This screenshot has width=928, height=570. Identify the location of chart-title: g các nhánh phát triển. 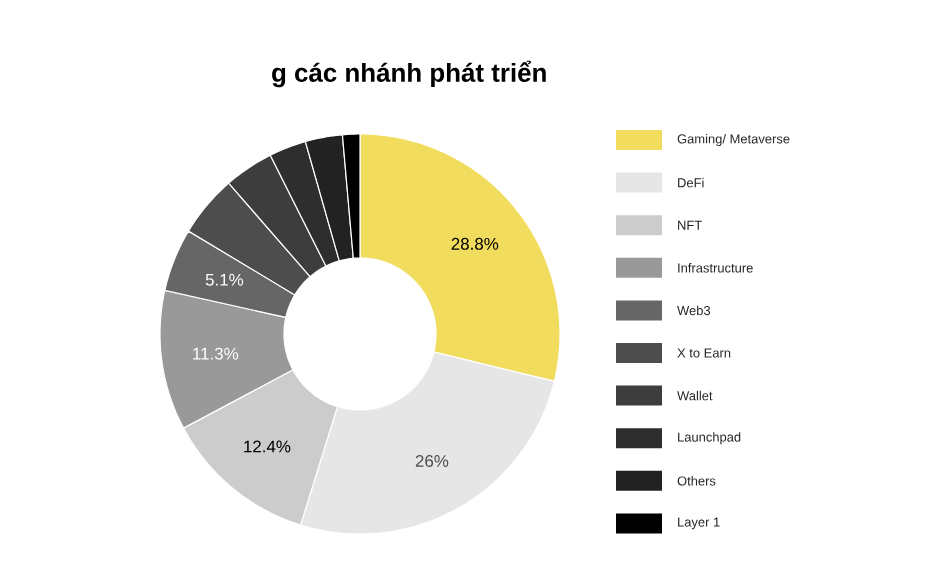
(409, 74).